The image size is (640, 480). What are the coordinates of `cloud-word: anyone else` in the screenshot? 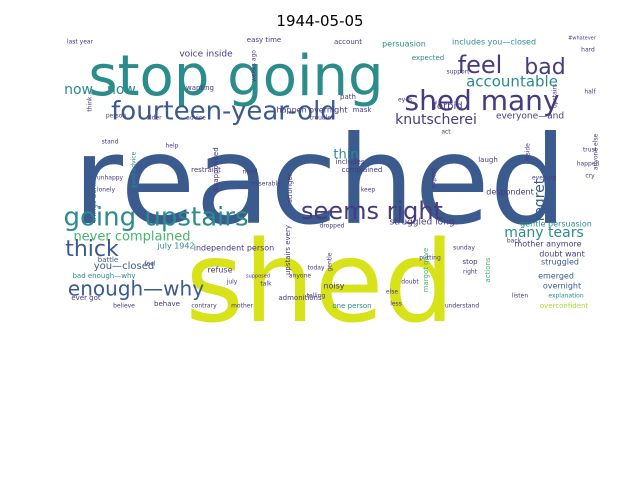 It's located at (596, 152).